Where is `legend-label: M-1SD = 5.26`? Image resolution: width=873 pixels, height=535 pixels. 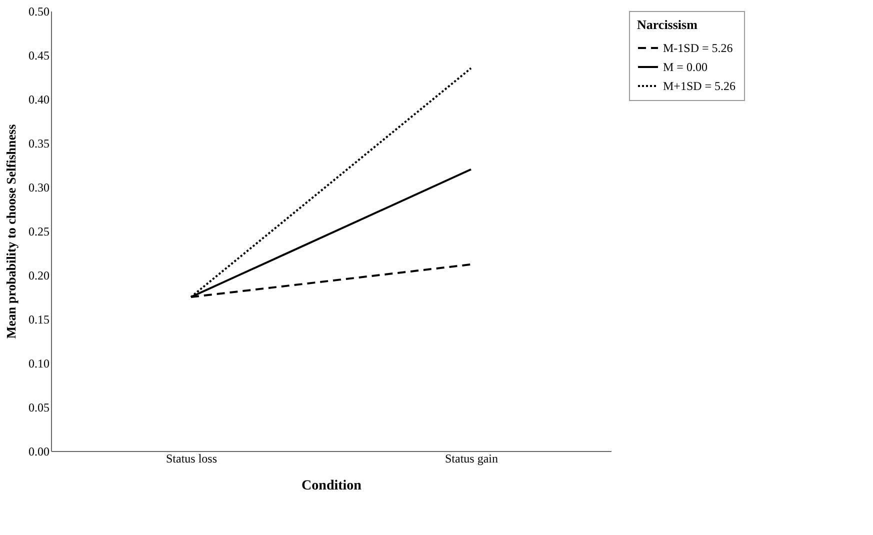
legend-label: M-1SD = 5.26 is located at coordinates (698, 48).